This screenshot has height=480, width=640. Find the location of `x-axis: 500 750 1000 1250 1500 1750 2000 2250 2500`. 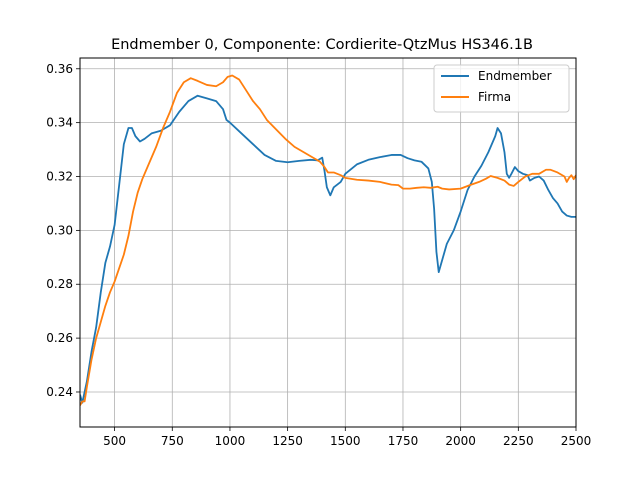

x-axis: 500 750 1000 1250 1500 1750 2000 2250 2500 is located at coordinates (347, 437).